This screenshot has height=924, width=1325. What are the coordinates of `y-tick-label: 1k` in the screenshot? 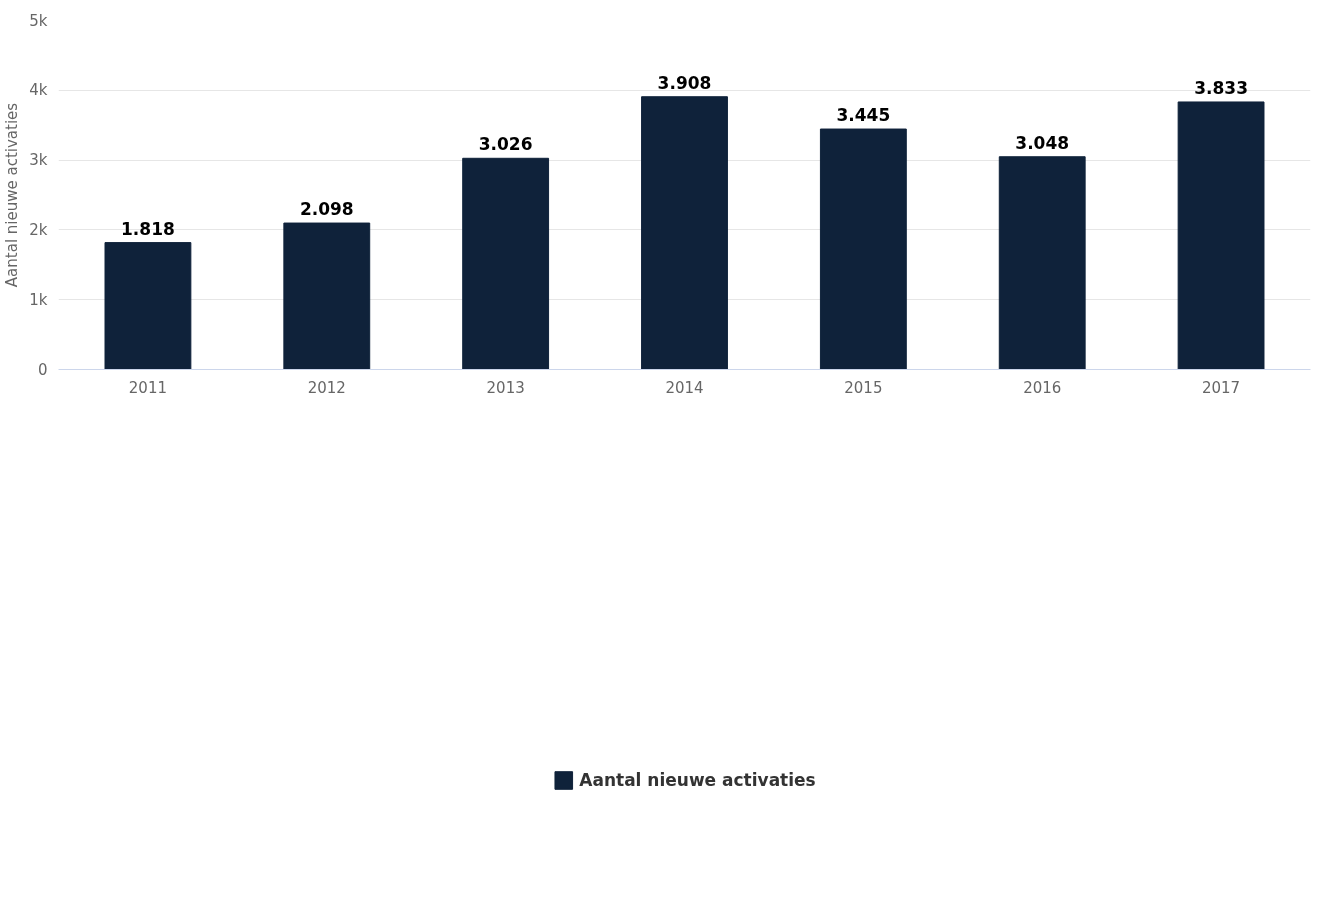 It's located at (38, 299).